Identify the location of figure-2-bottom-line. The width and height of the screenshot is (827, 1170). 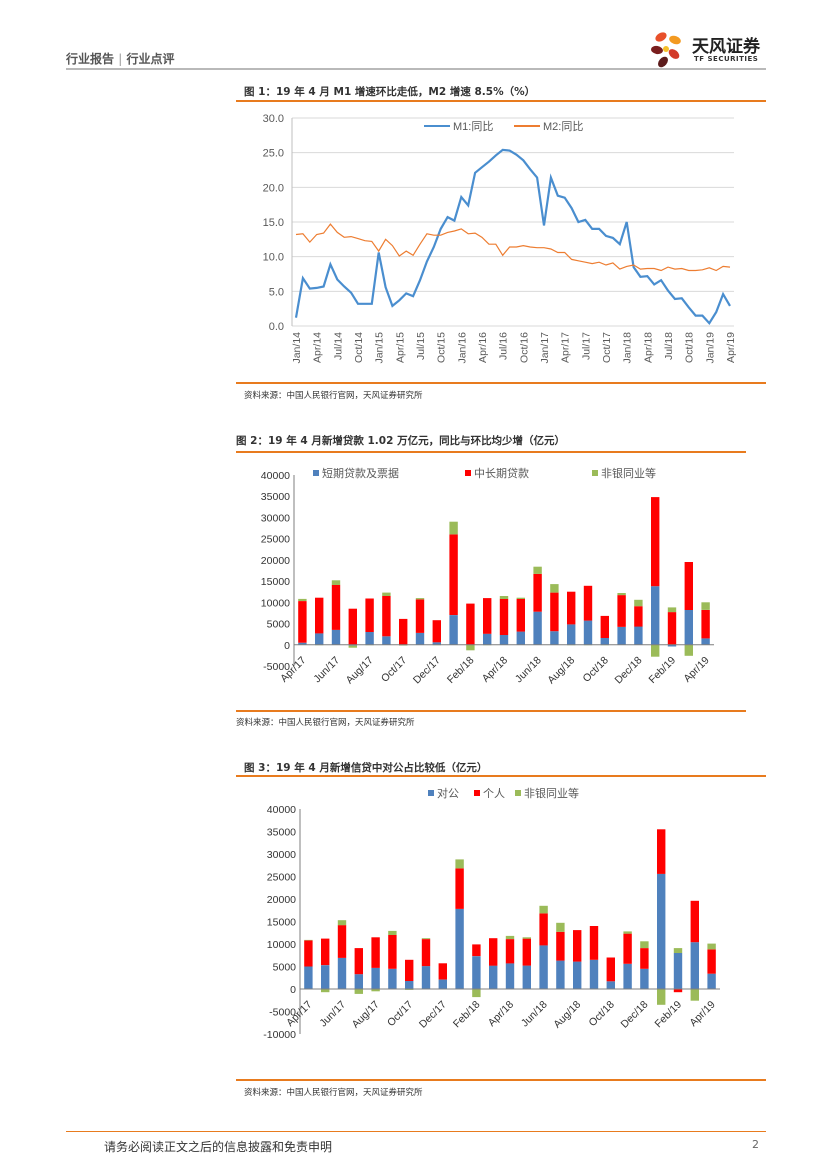
(491, 711).